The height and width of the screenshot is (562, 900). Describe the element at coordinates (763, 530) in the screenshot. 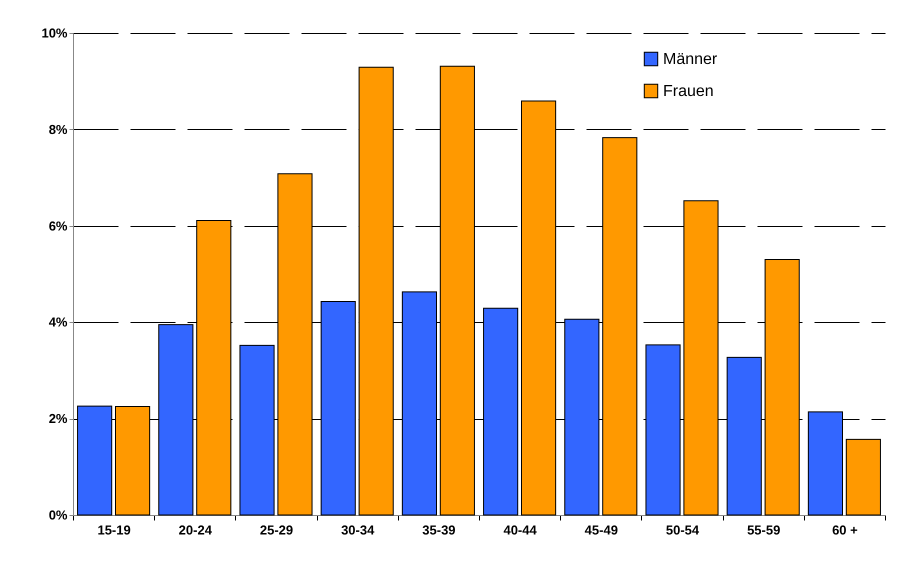

I see `x-tick-label: 55-59` at that location.